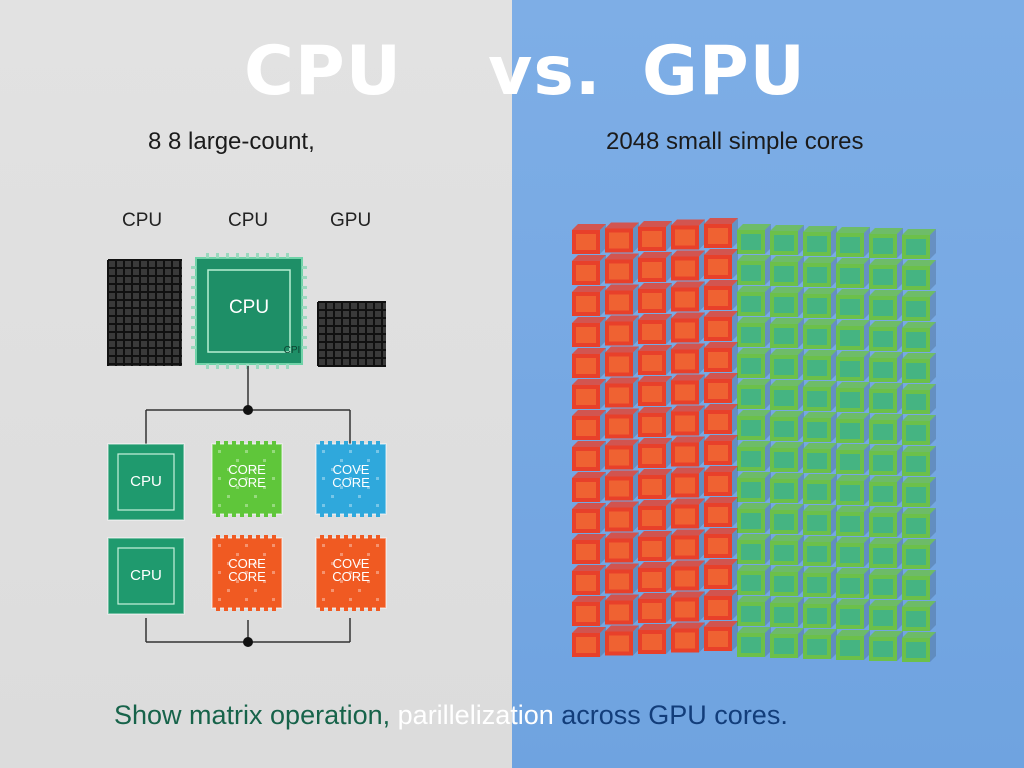  Describe the element at coordinates (142, 220) in the screenshot. I see `chip-label-1: CPU` at that location.